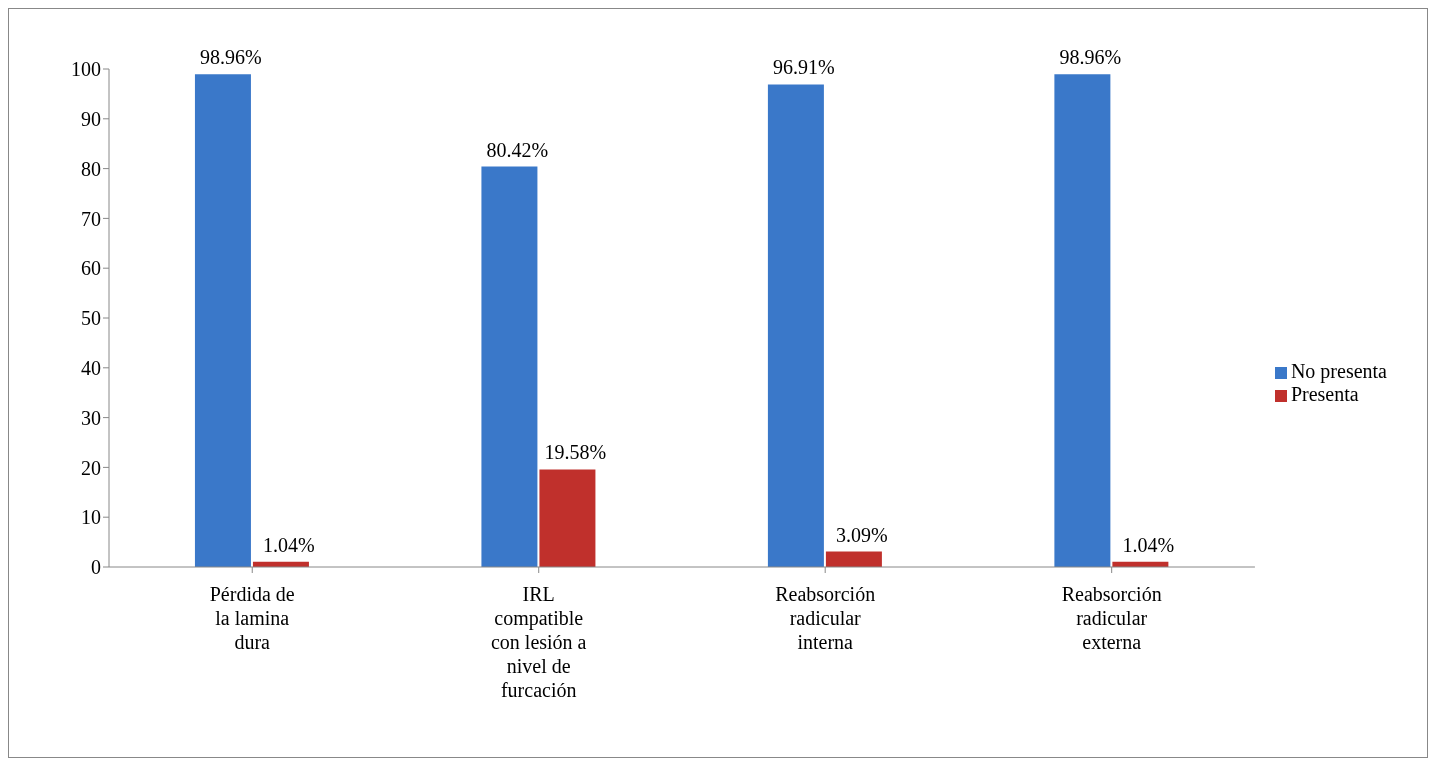  I want to click on y-tick-label: 50, so click(91, 318).